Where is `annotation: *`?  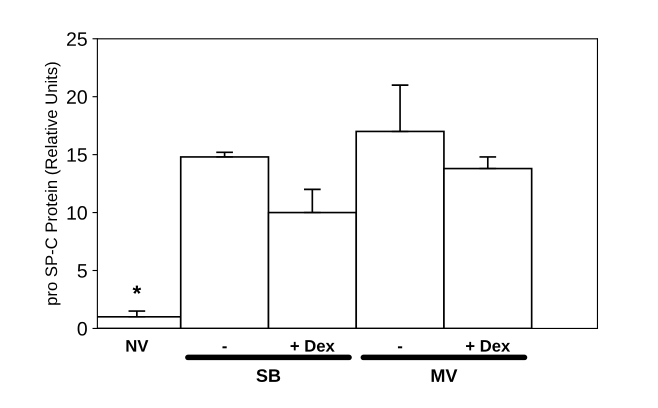
annotation: * is located at coordinates (137, 290).